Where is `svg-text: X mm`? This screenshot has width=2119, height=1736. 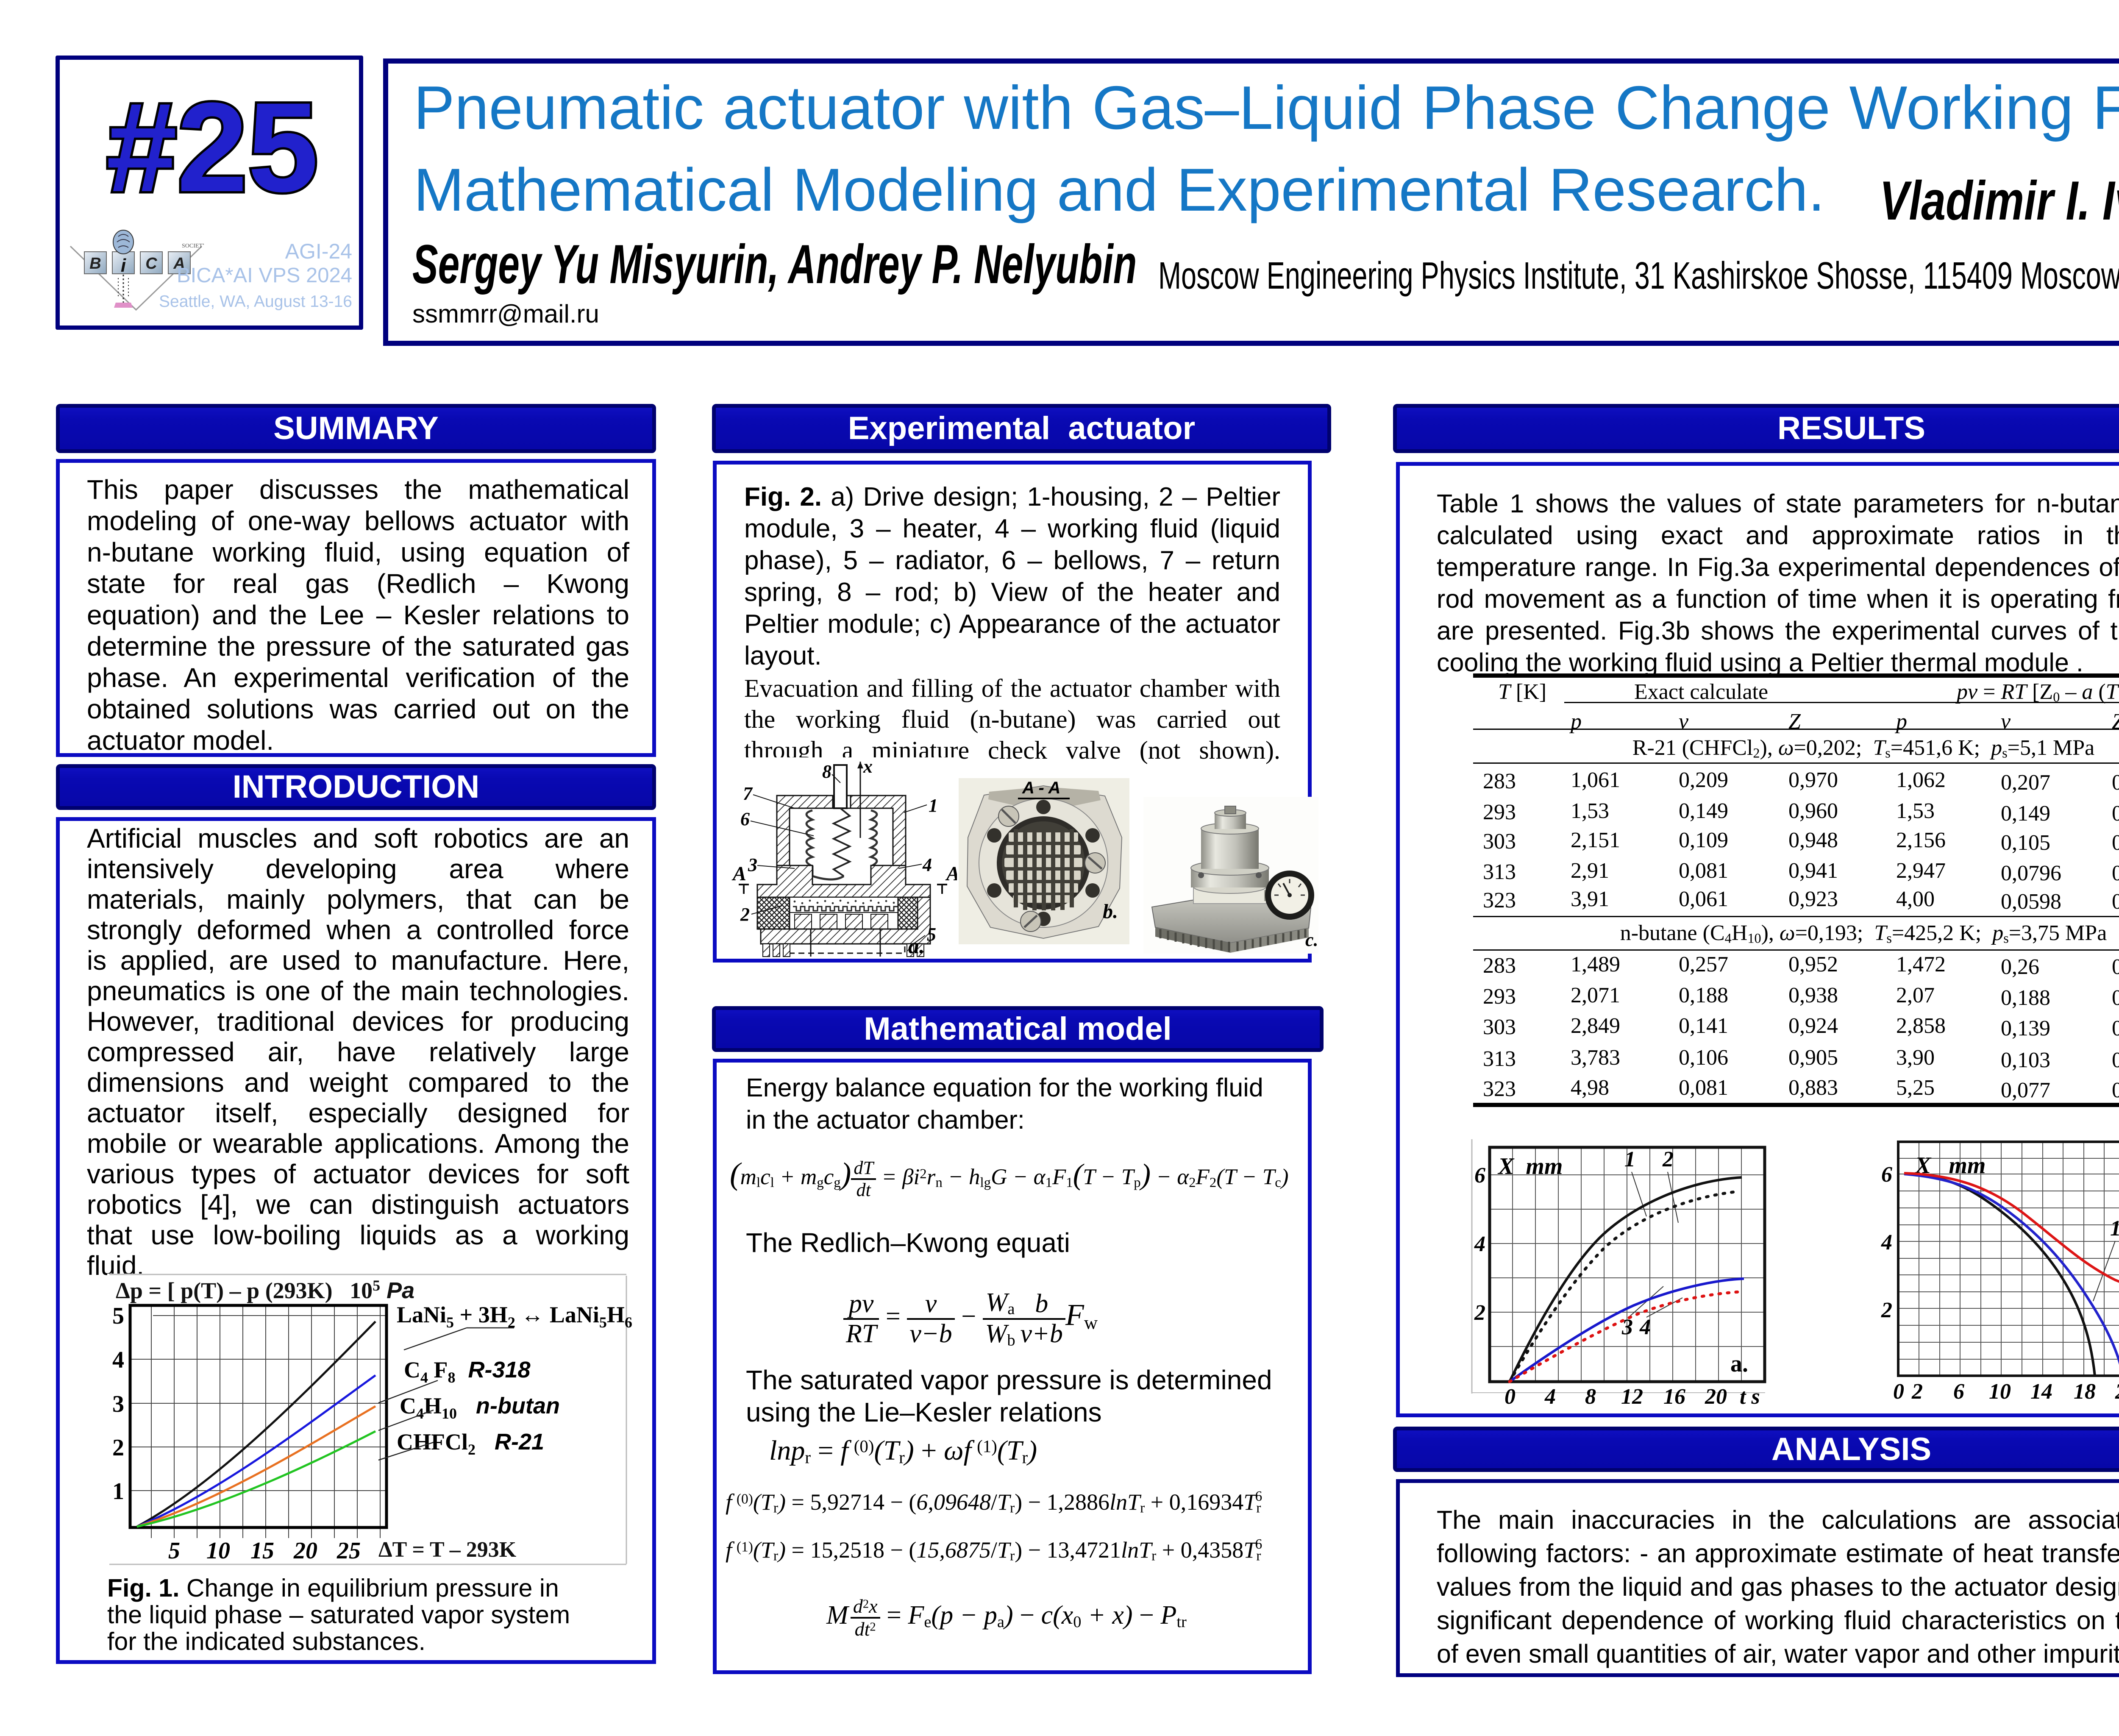
svg-text: X mm is located at coordinates (1530, 1166).